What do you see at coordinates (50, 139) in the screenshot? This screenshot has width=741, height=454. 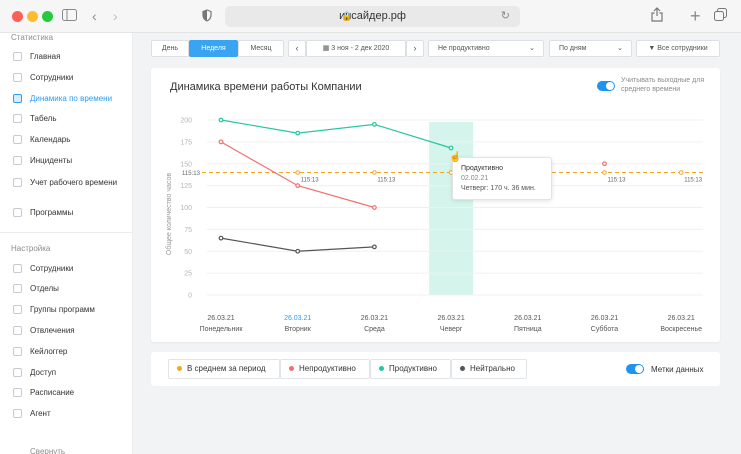 I see `sidebar-item-label: Календарь` at bounding box center [50, 139].